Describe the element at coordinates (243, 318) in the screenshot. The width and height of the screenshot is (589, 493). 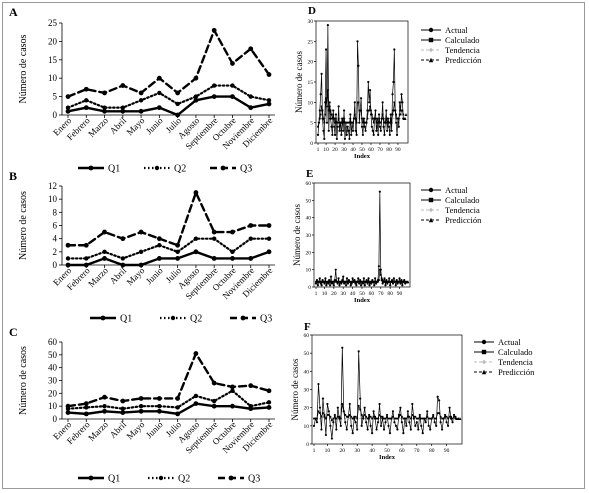
I see `legend-marker` at that location.